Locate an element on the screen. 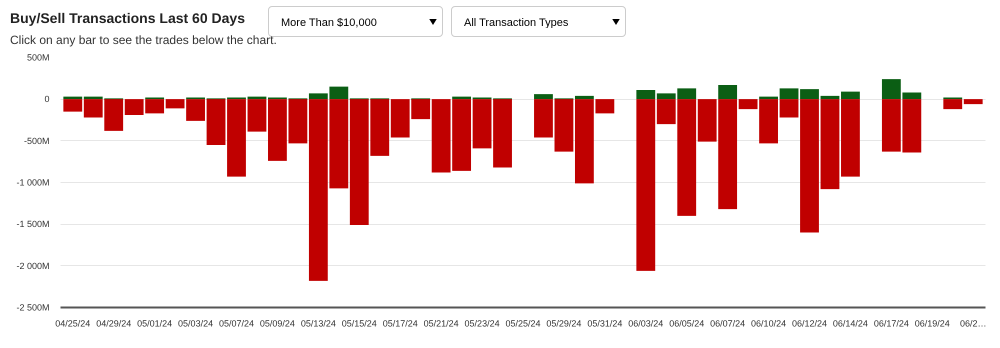  x-tick-label: 05/07/24 is located at coordinates (236, 323).